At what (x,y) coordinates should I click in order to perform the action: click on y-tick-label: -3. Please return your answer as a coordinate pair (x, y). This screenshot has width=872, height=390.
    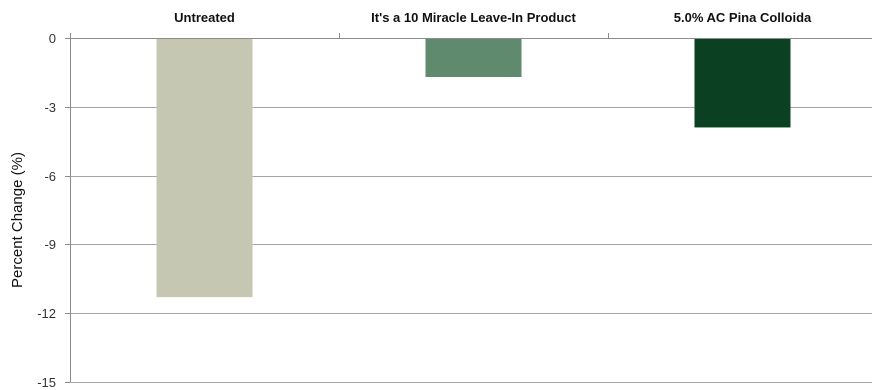
    Looking at the image, I should click on (50, 107).